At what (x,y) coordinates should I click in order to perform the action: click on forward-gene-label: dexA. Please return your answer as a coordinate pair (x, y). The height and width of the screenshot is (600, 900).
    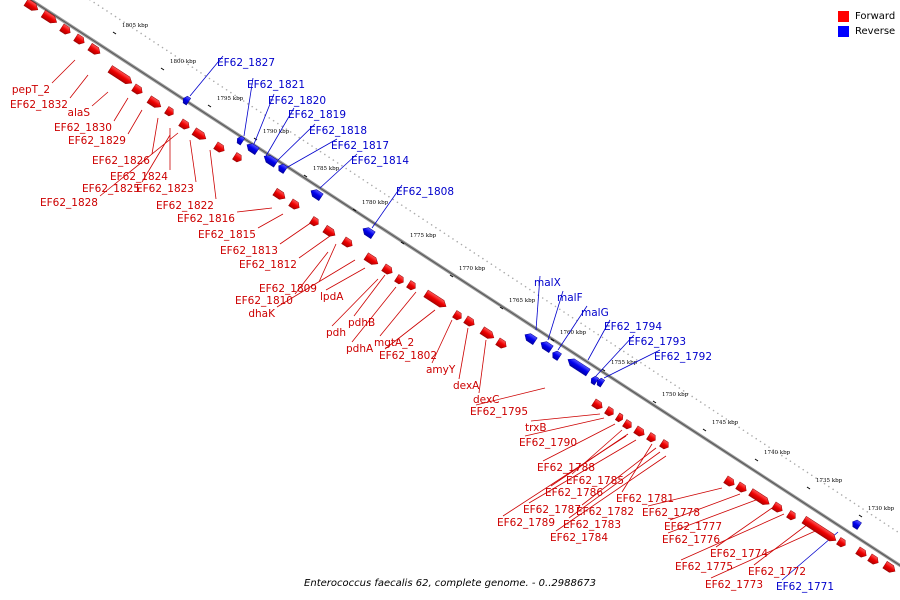
    Looking at the image, I should click on (466, 386).